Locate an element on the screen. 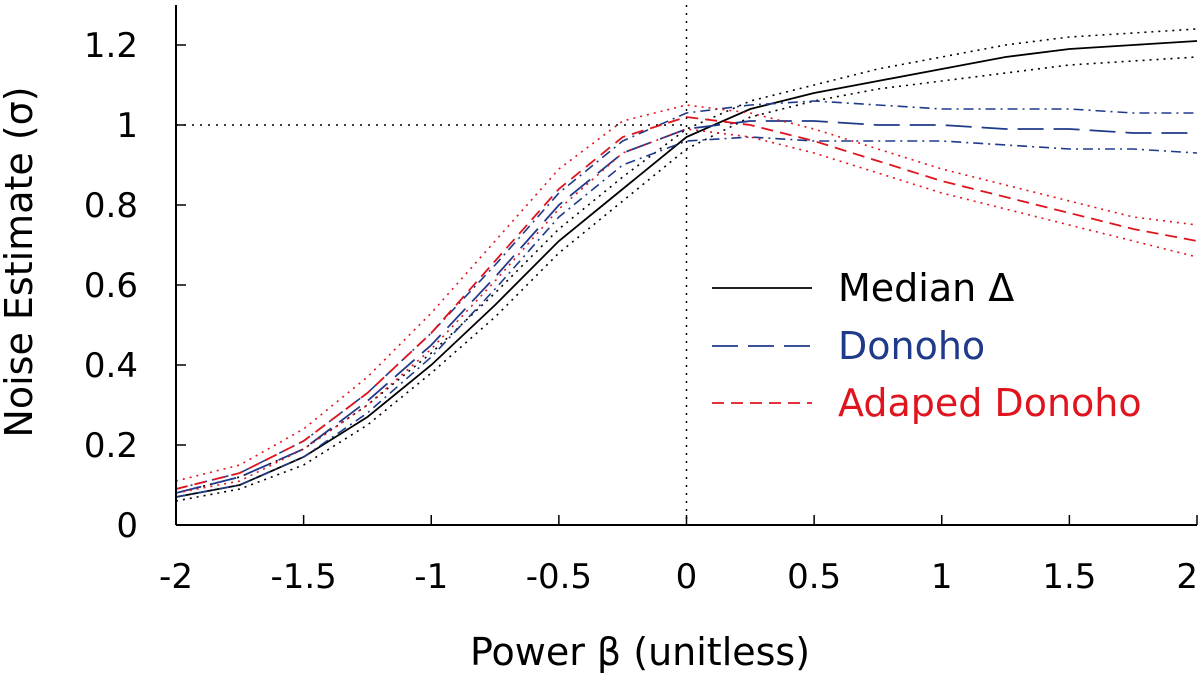 The height and width of the screenshot is (679, 1200). y-tick-label: 0 is located at coordinates (127, 526).